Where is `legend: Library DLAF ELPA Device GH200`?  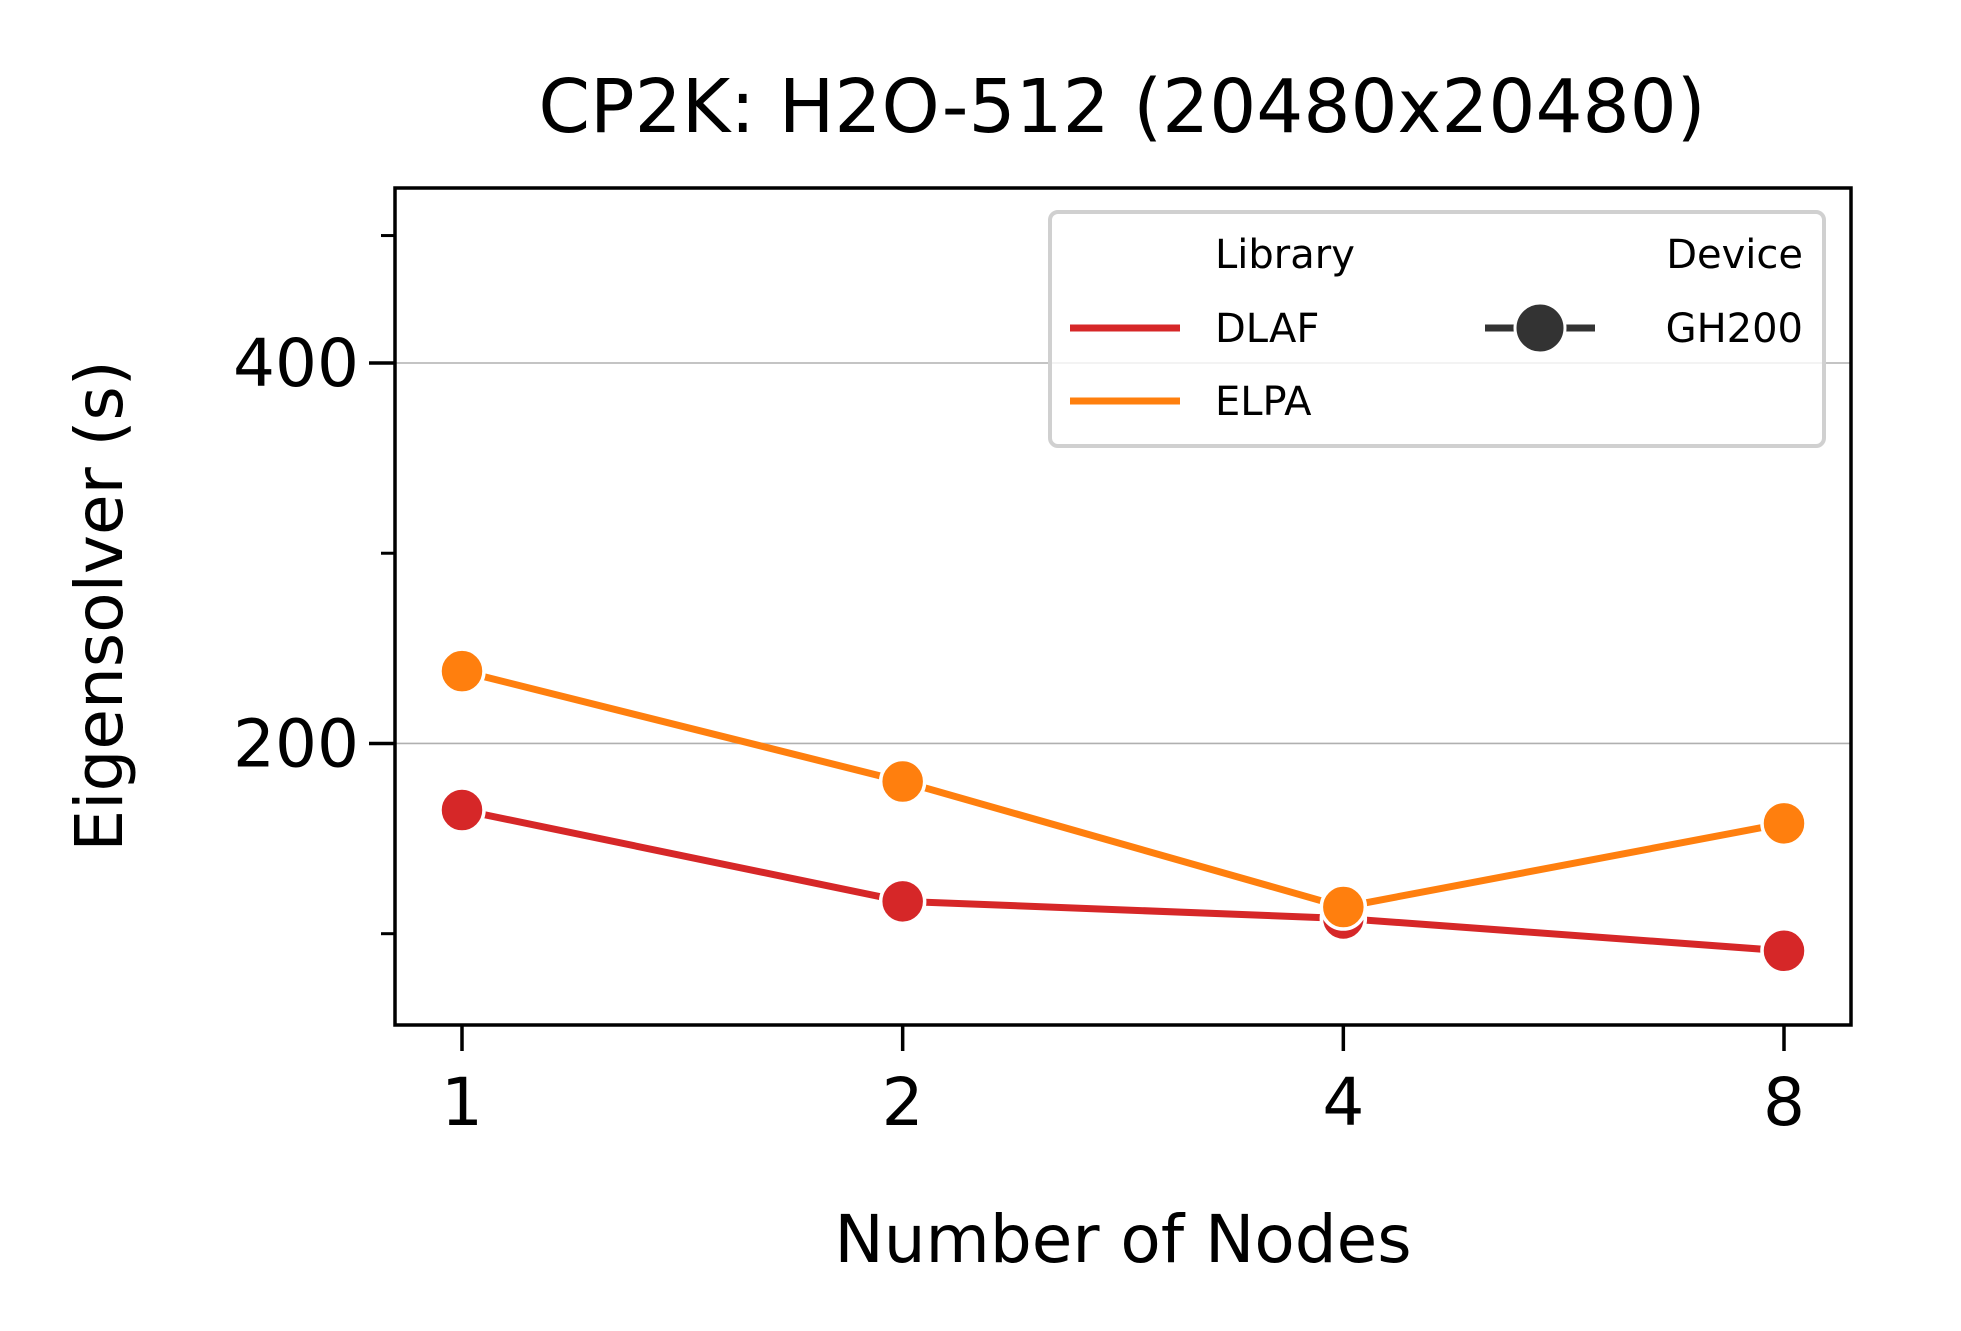
legend: Library DLAF ELPA Device GH200 is located at coordinates (1437, 329).